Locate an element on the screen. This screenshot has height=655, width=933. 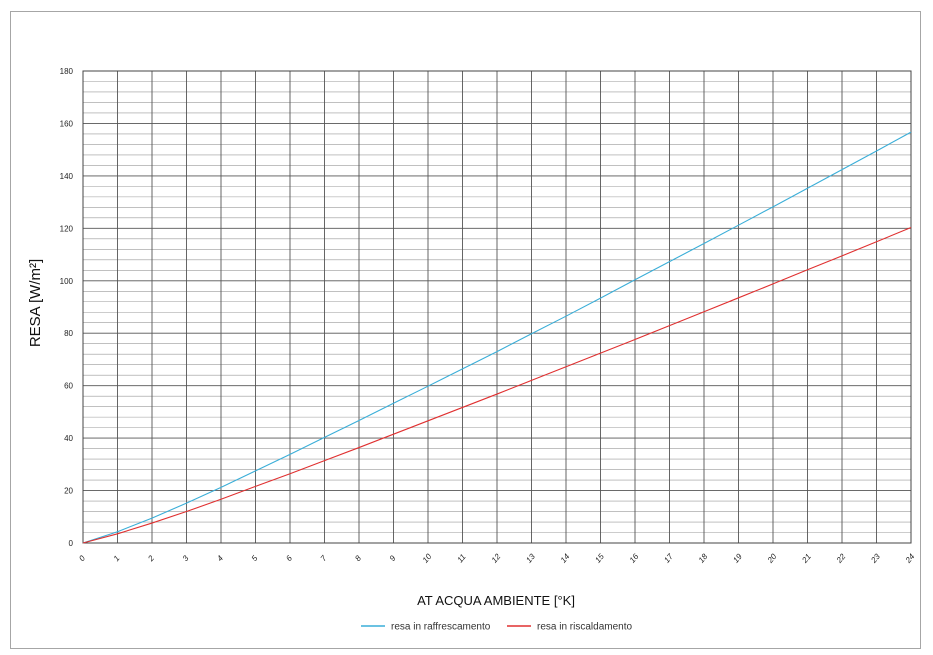
x-axis-ticks: 0 1 2 3 4 5 6 7 8 9 10 11 12 13 14 15 16 17 18 19 20 21 22 23 24 is located at coordinates (497, 559).